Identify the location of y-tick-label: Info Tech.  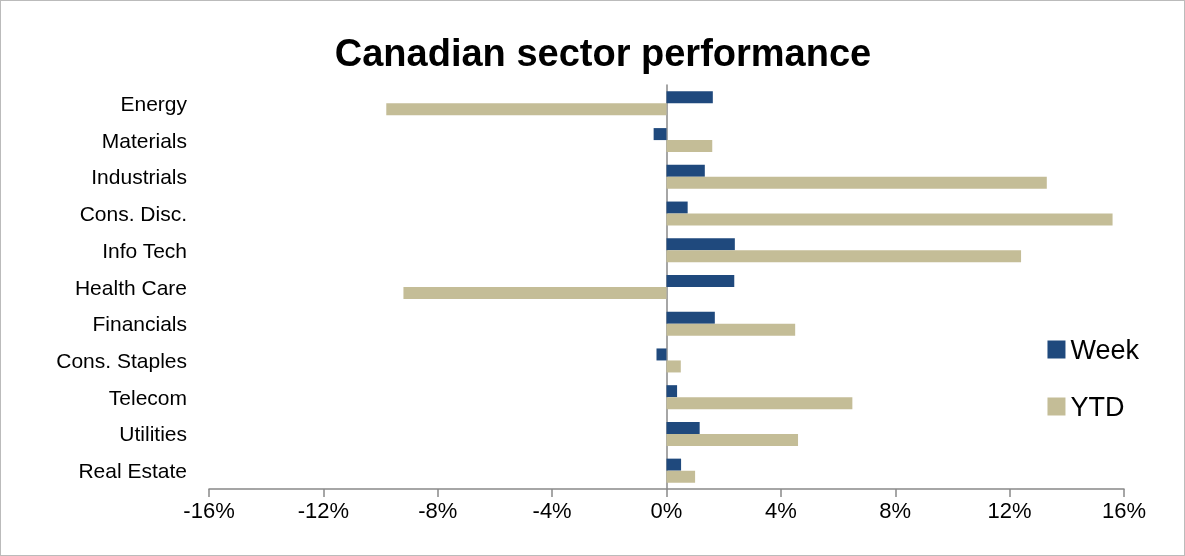
(144, 250).